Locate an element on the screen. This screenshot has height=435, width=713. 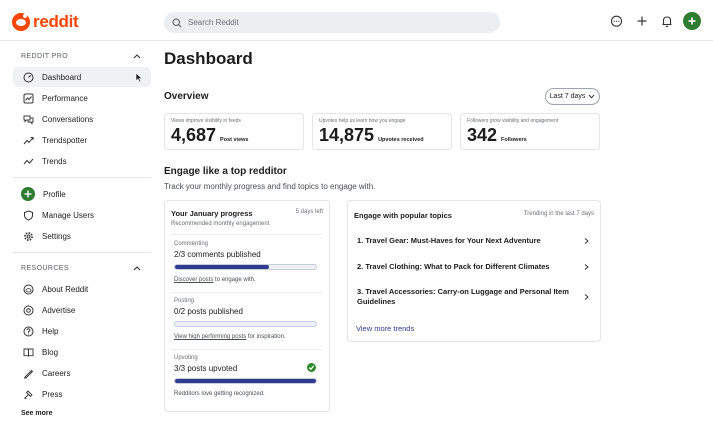
task-title: 2/3 comments published is located at coordinates (217, 254).